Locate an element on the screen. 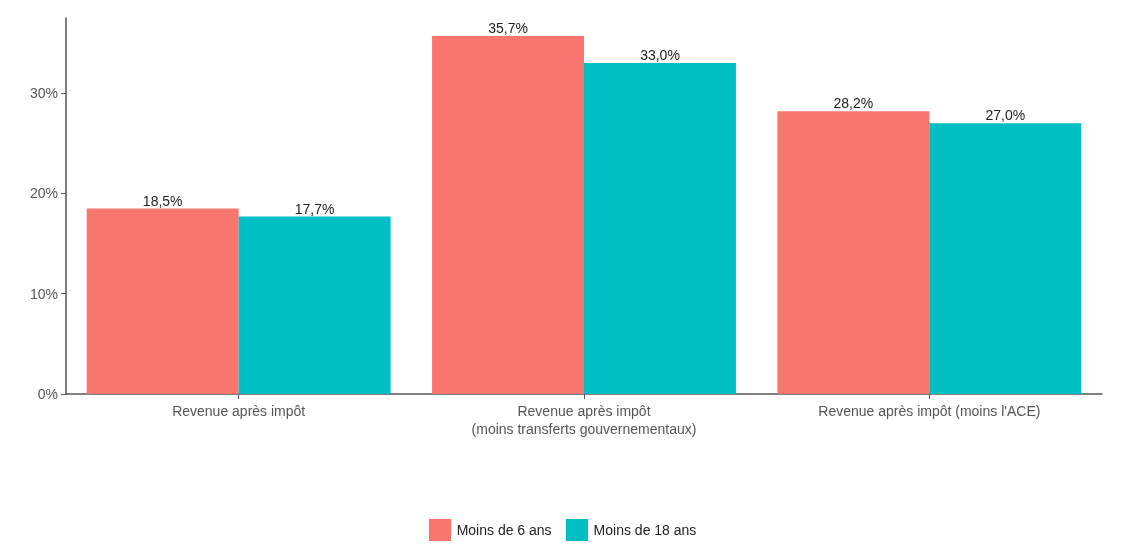 This screenshot has height=555, width=1125. x-tick-label: Revenue après impôt is located at coordinates (239, 411).